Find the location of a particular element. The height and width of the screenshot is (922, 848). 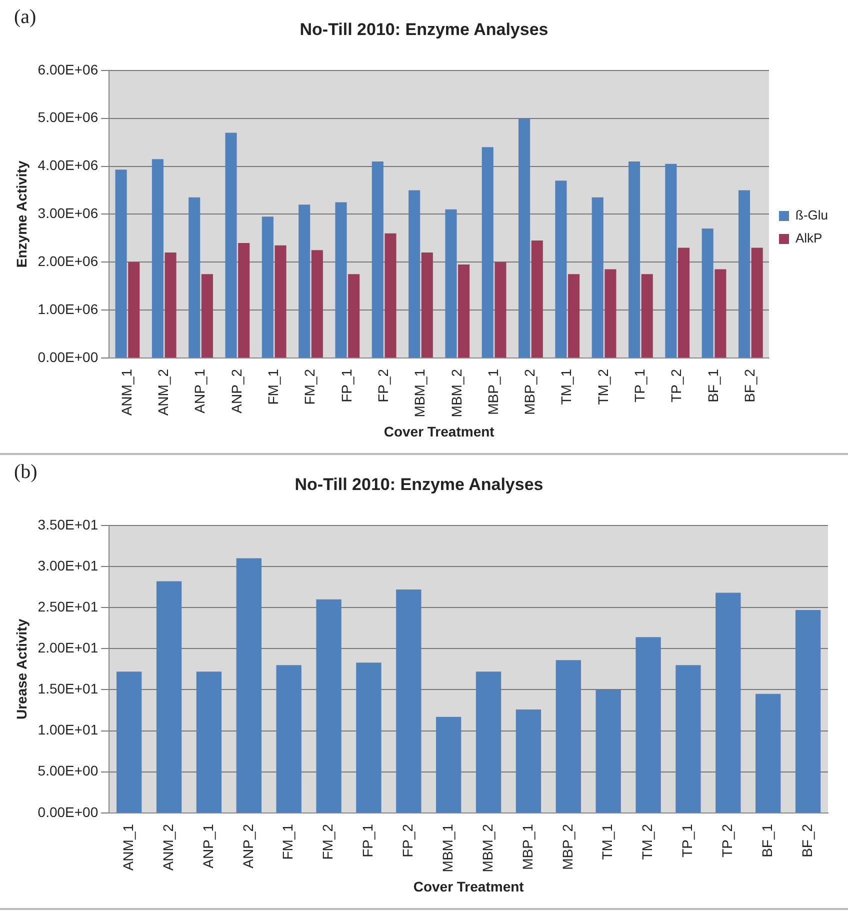

text: (b) is located at coordinates (26, 472).